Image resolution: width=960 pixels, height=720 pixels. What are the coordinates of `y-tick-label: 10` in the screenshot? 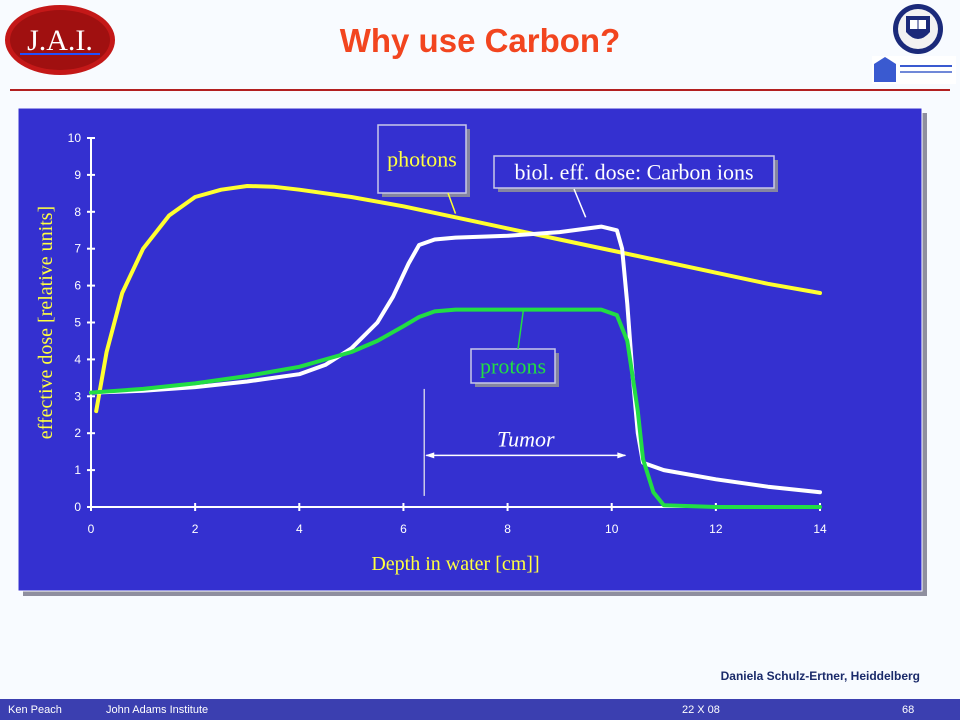 It's located at (75, 138).